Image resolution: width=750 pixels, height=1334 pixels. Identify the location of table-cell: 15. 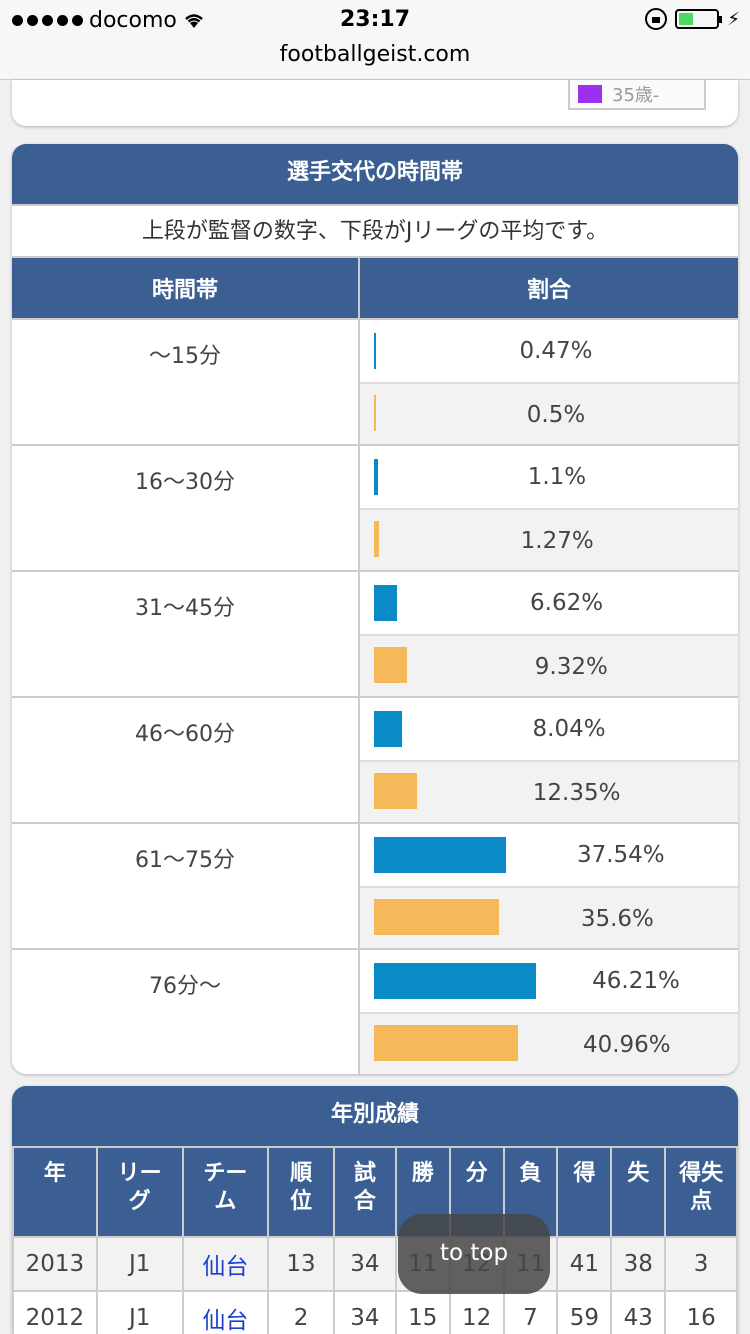
(422, 1312).